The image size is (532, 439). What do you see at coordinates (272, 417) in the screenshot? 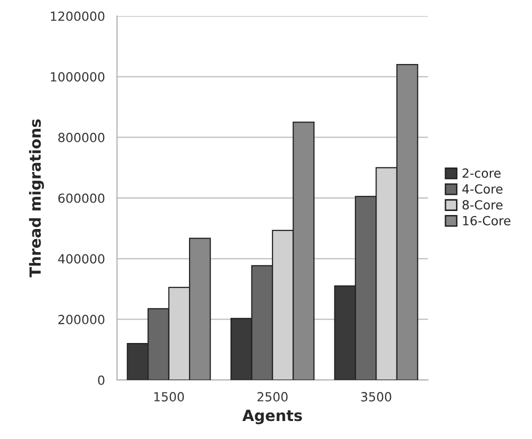
I see `x-axis-title: Agents` at bounding box center [272, 417].